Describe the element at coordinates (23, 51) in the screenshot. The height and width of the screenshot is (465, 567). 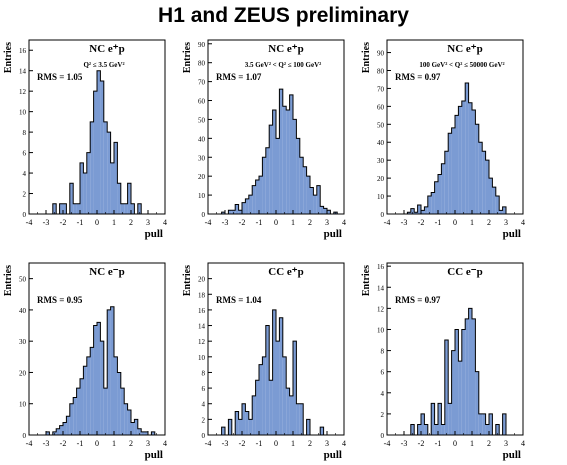
I see `y-tick-label: 16` at that location.